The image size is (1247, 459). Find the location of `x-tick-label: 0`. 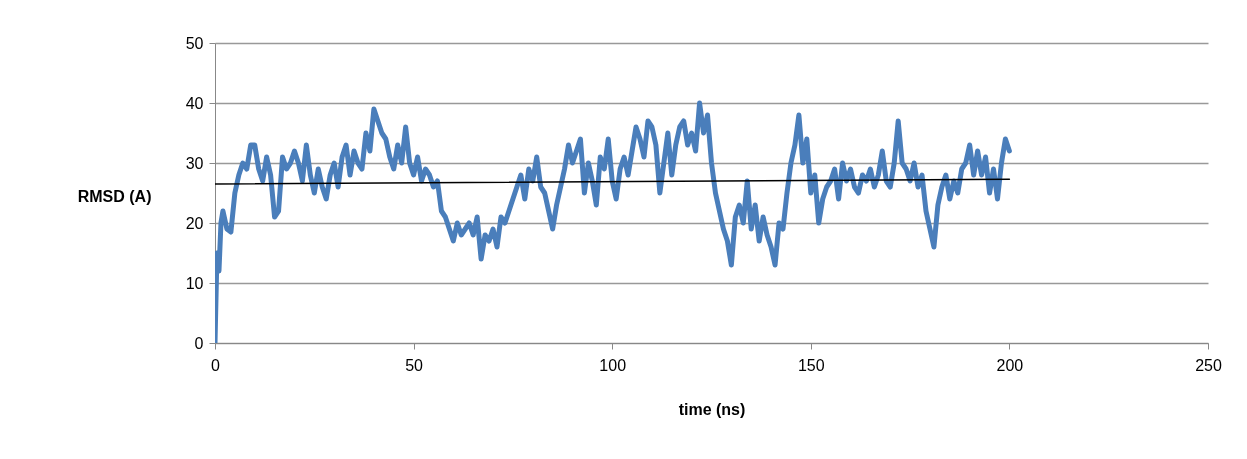

x-tick-label: 0 is located at coordinates (216, 365).